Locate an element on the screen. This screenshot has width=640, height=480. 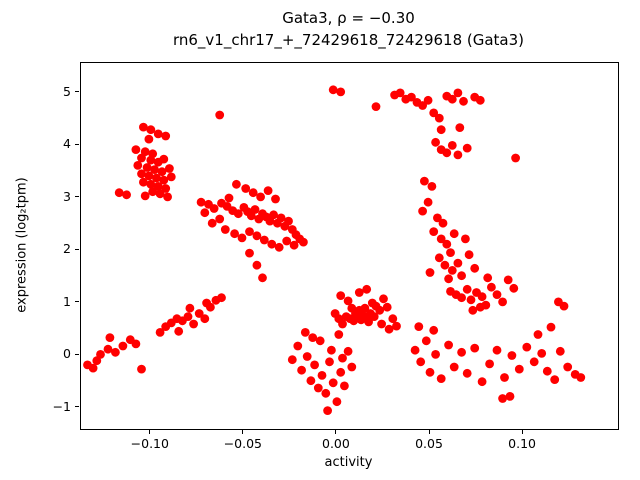
y-tick-label: 5 is located at coordinates (67, 91).